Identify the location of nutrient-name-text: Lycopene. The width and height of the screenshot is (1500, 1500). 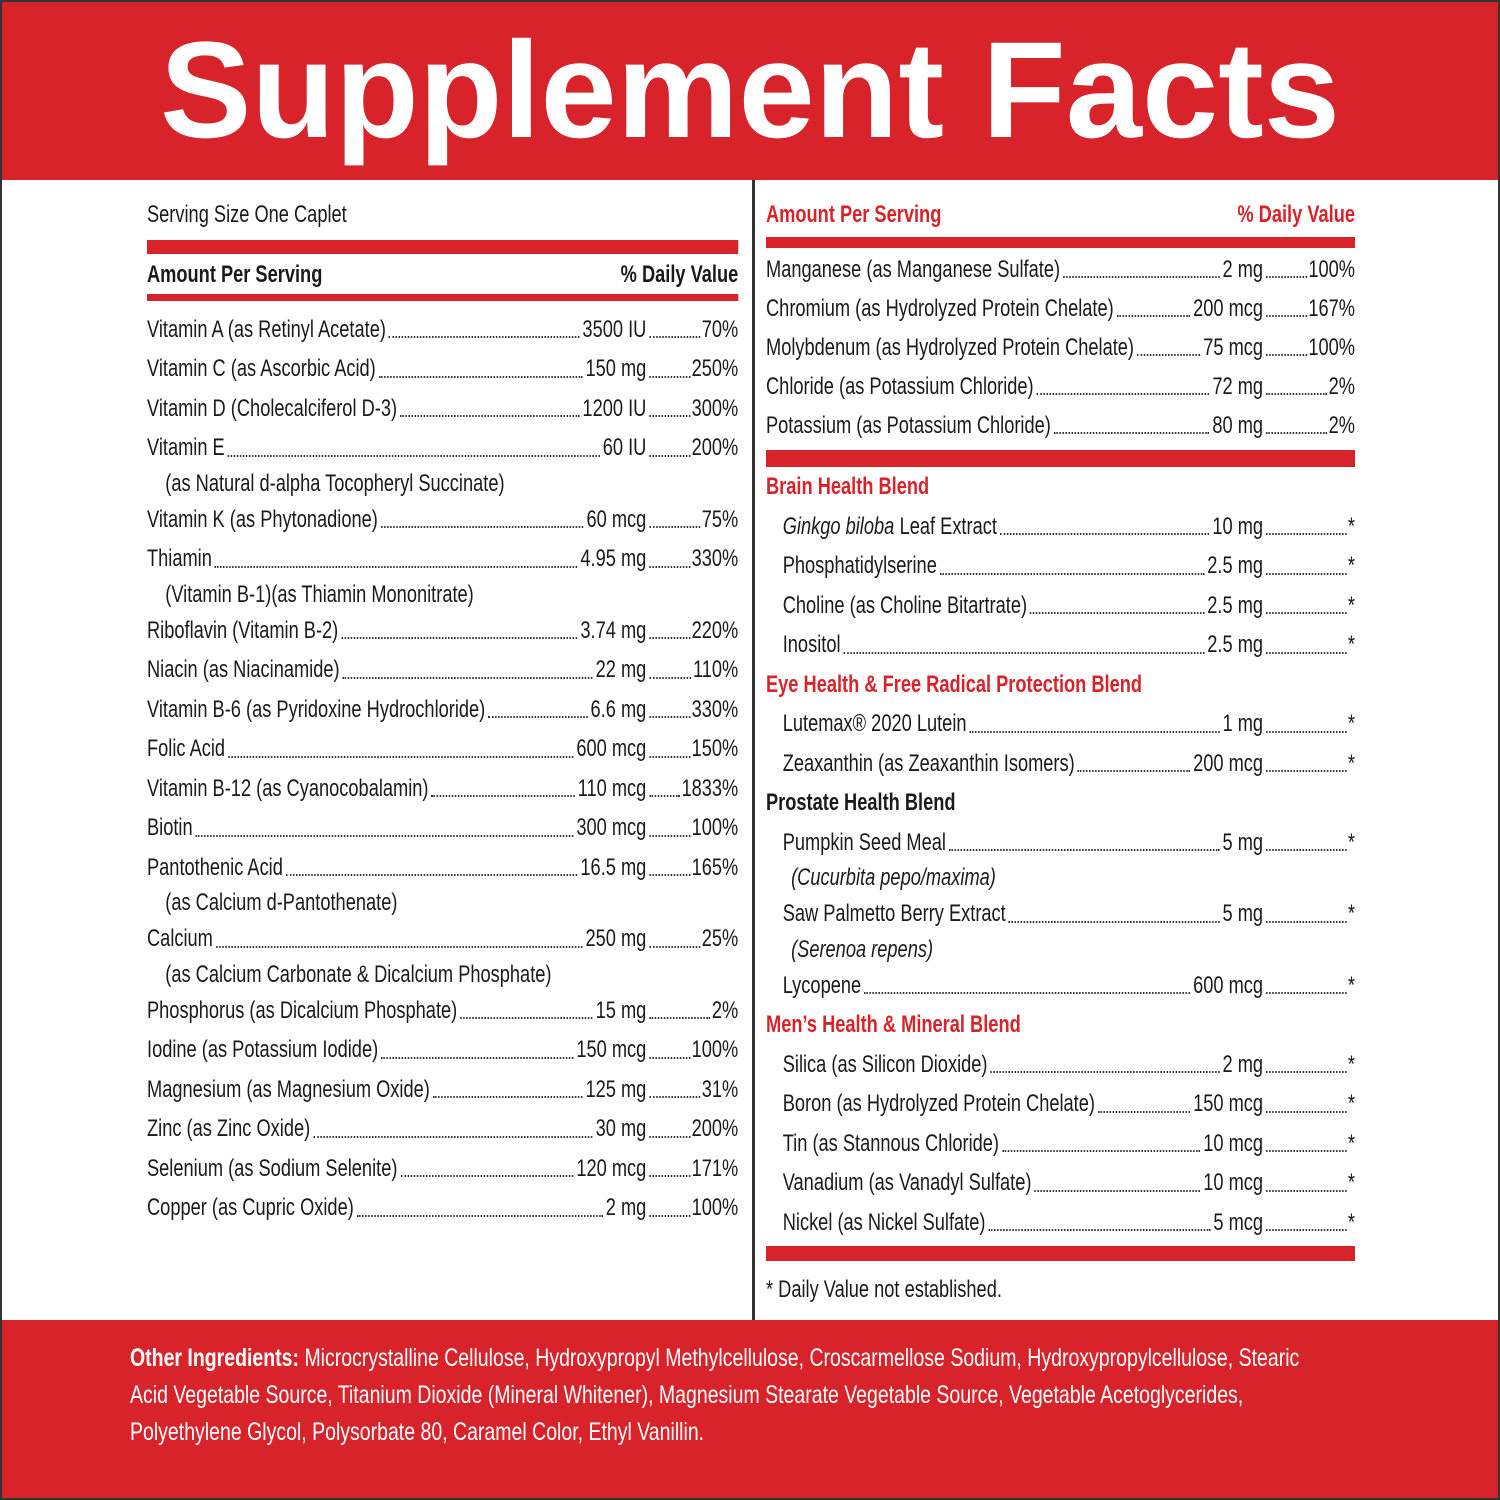
(822, 985).